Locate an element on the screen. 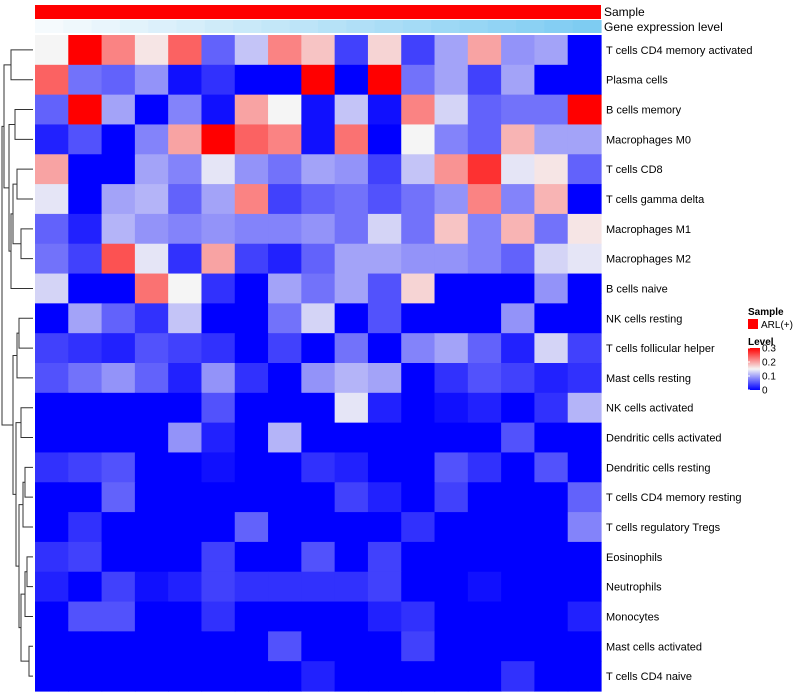  sample-annotation-label: Sample is located at coordinates (624, 12).